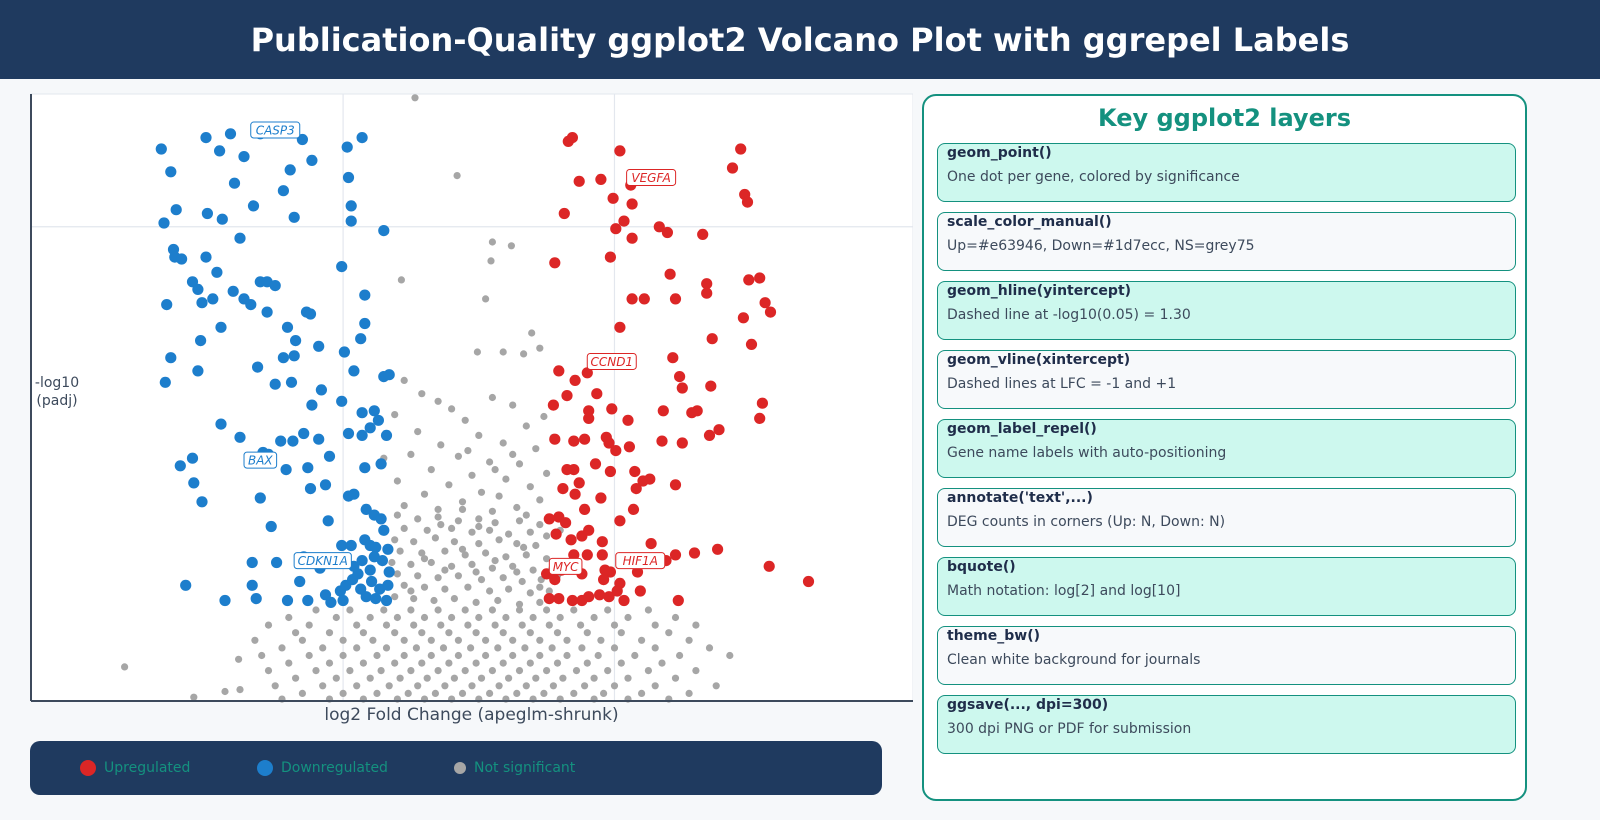 The width and height of the screenshot is (1600, 820). I want to click on gene-label-box, so click(651, 177).